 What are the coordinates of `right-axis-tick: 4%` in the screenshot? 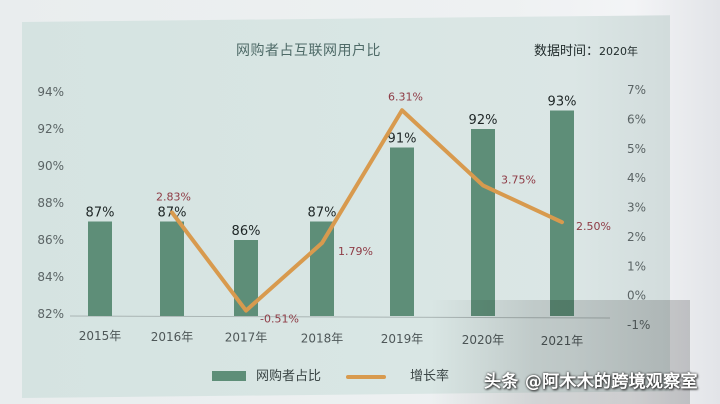 It's located at (636, 178).